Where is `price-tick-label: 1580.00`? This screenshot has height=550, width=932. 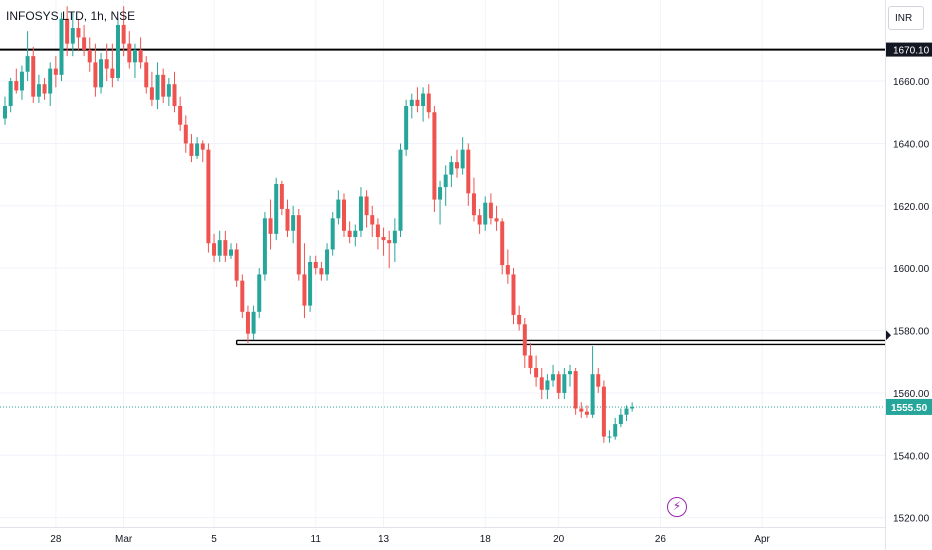 price-tick-label: 1580.00 is located at coordinates (911, 332).